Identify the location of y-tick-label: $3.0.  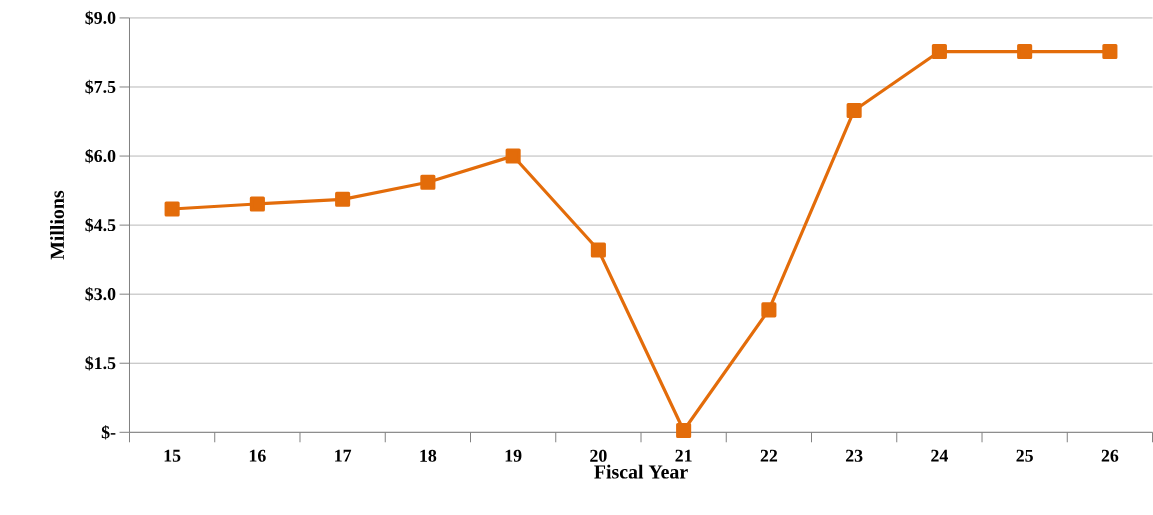
(100, 294).